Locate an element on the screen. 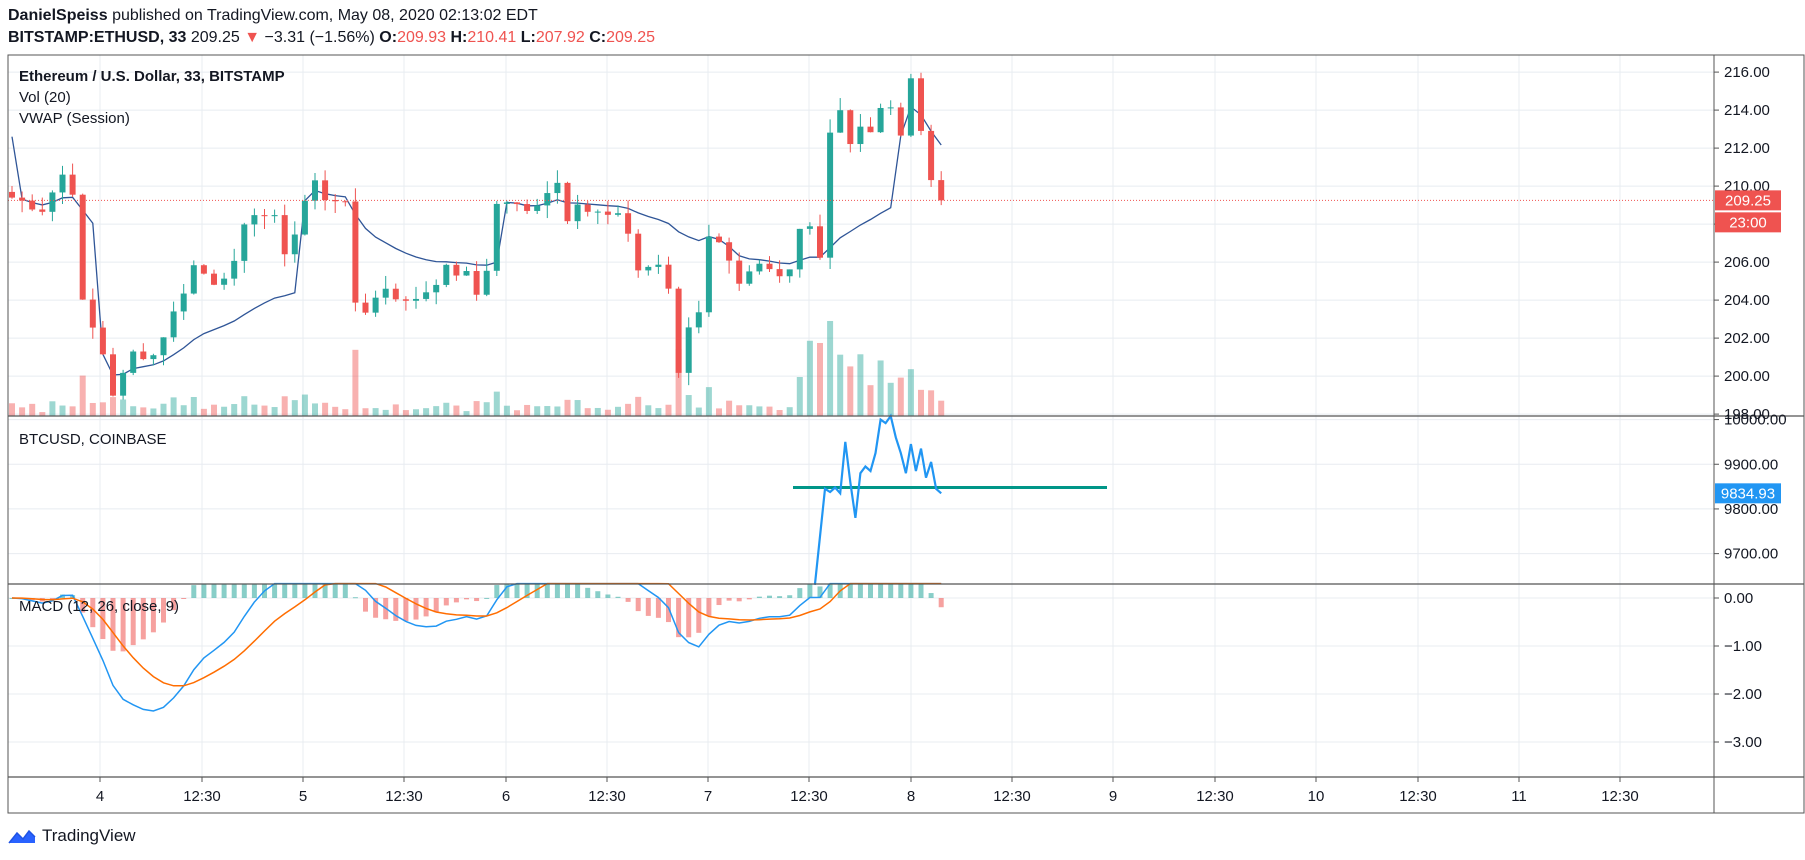  last-price: 209.25 is located at coordinates (215, 37).